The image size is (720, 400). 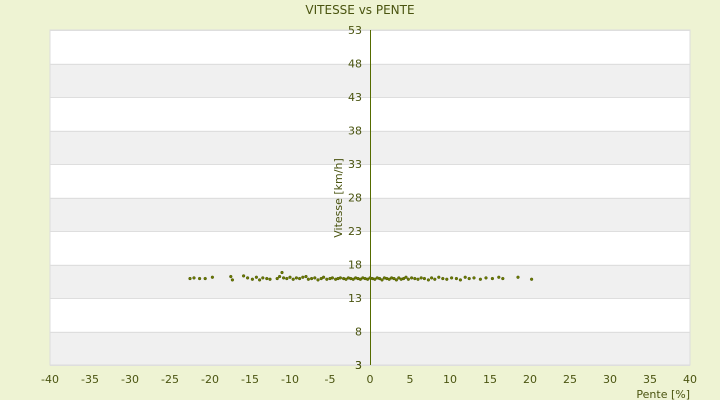 What do you see at coordinates (355, 231) in the screenshot?
I see `y-tick-label: 23` at bounding box center [355, 231].